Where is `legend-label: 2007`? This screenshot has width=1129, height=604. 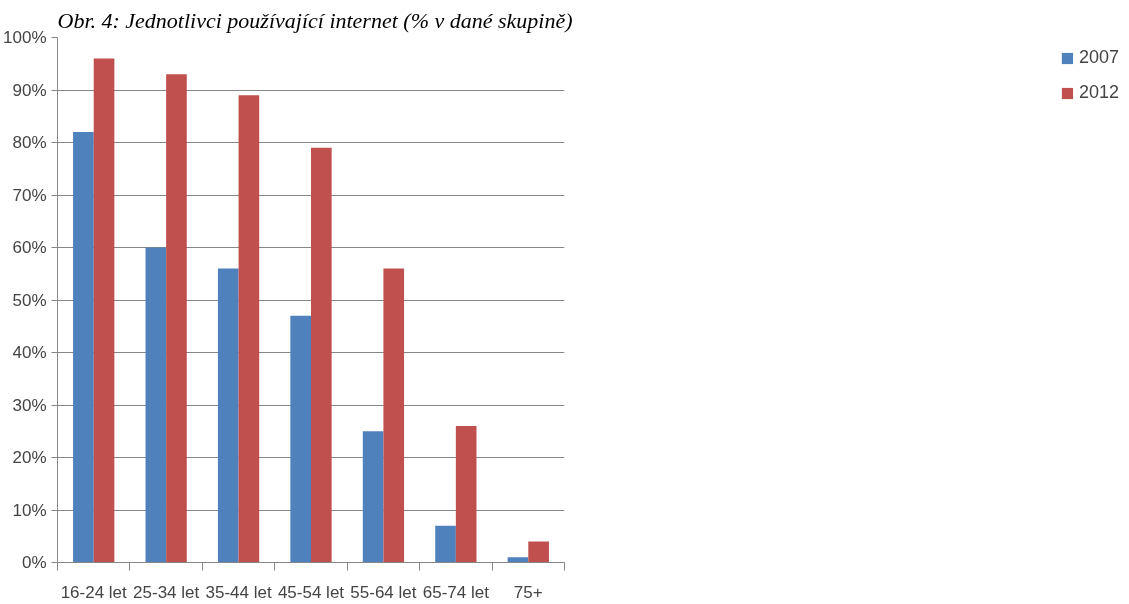 legend-label: 2007 is located at coordinates (1098, 57).